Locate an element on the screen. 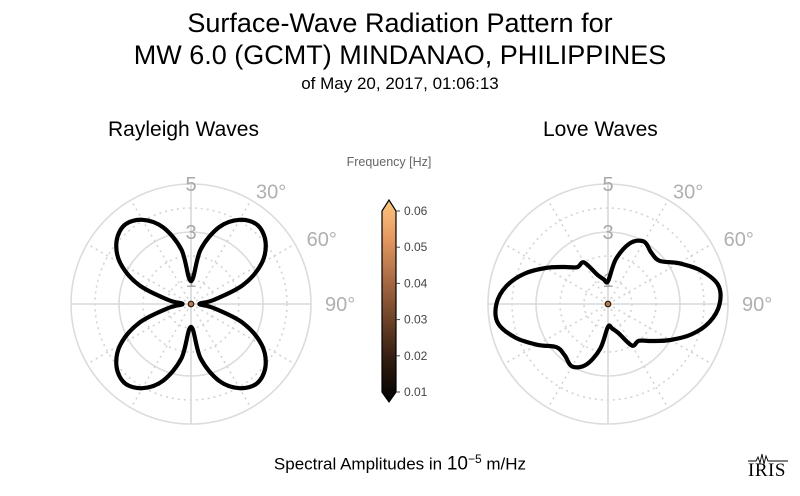 The width and height of the screenshot is (800, 496). colorbar-tick-label: 0.01 is located at coordinates (416, 392).